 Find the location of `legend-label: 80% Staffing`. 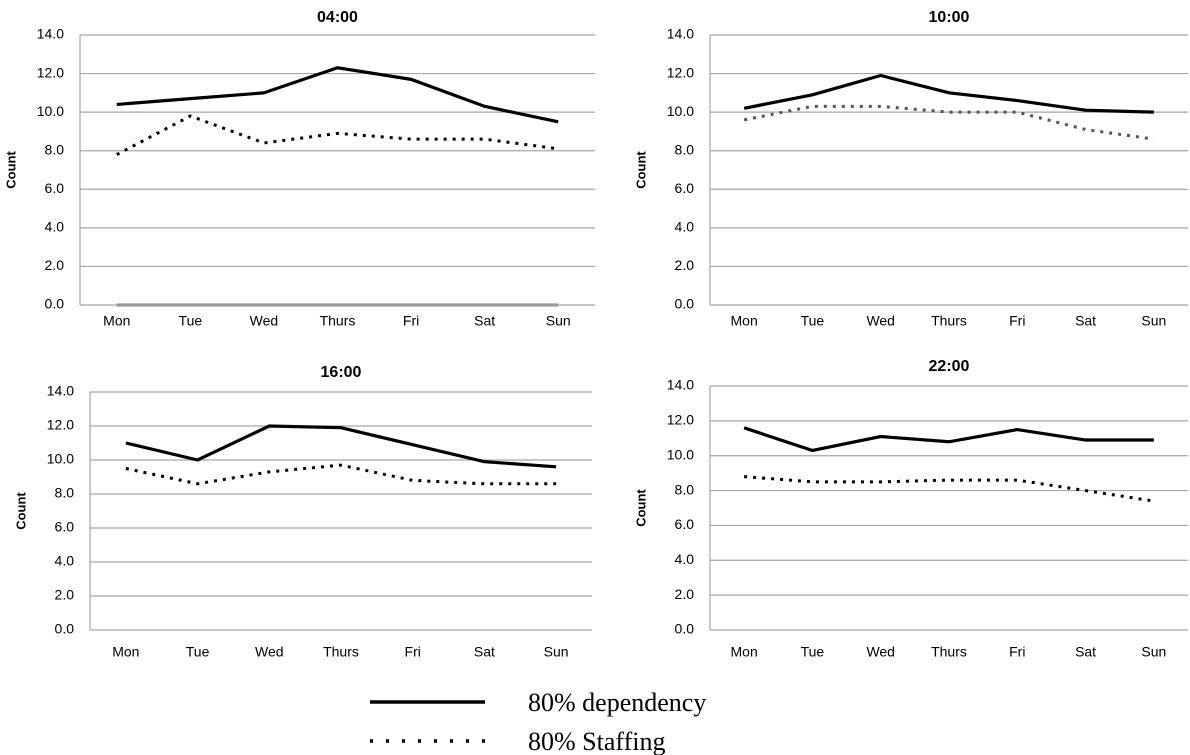

legend-label: 80% Staffing is located at coordinates (596, 741).